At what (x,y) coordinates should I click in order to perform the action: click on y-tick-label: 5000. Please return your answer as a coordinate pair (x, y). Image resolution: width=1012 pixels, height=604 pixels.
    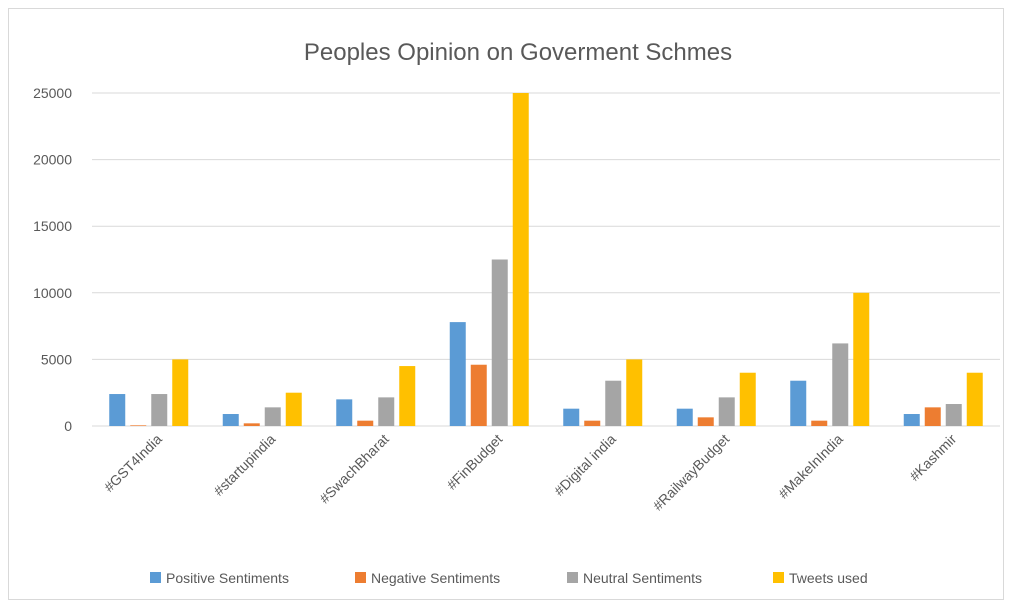
    Looking at the image, I should click on (56, 359).